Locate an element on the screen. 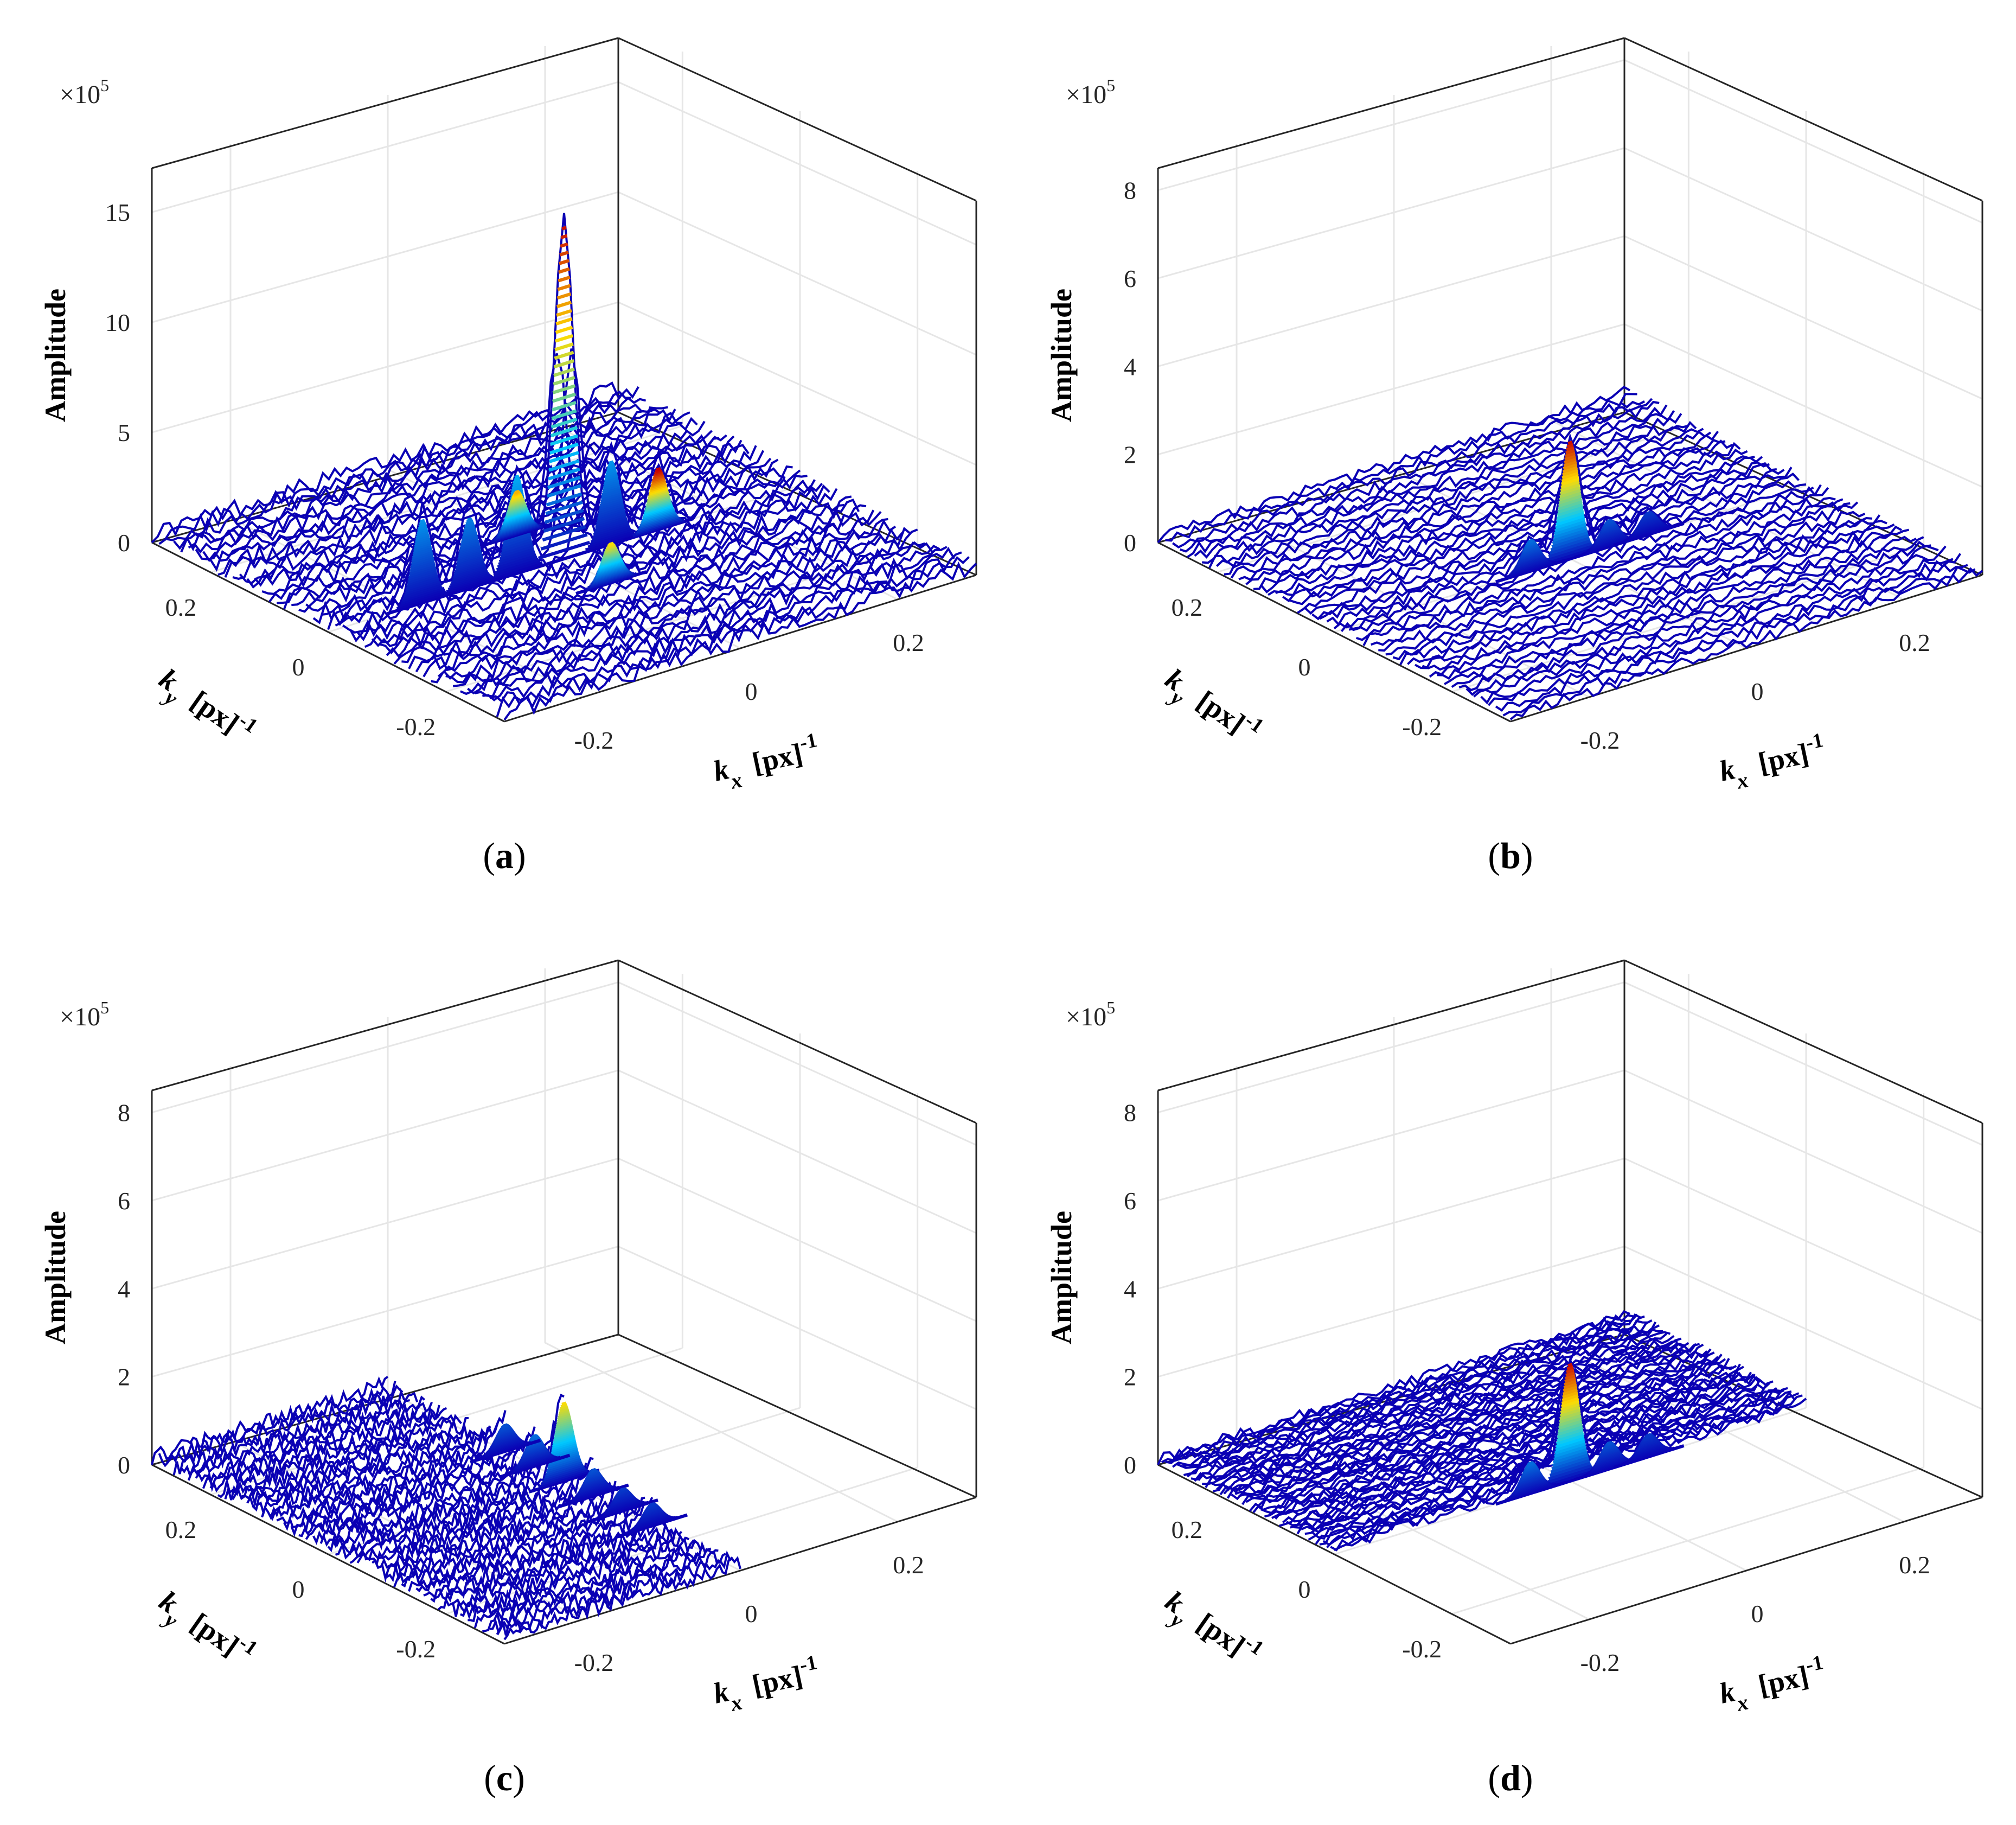 This screenshot has height=1825, width=2016. z-tick-label: 10 is located at coordinates (117, 322).